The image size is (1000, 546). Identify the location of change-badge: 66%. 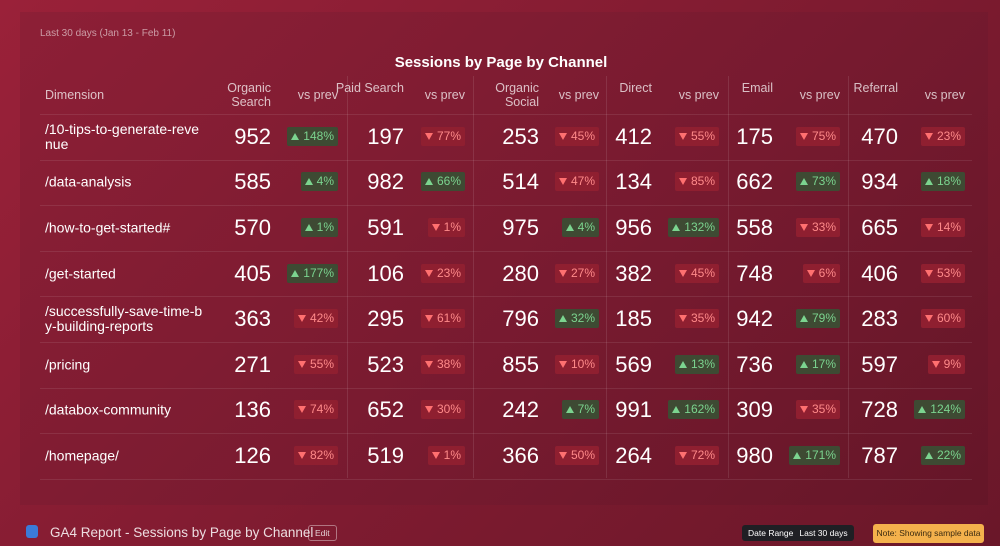
(442, 182).